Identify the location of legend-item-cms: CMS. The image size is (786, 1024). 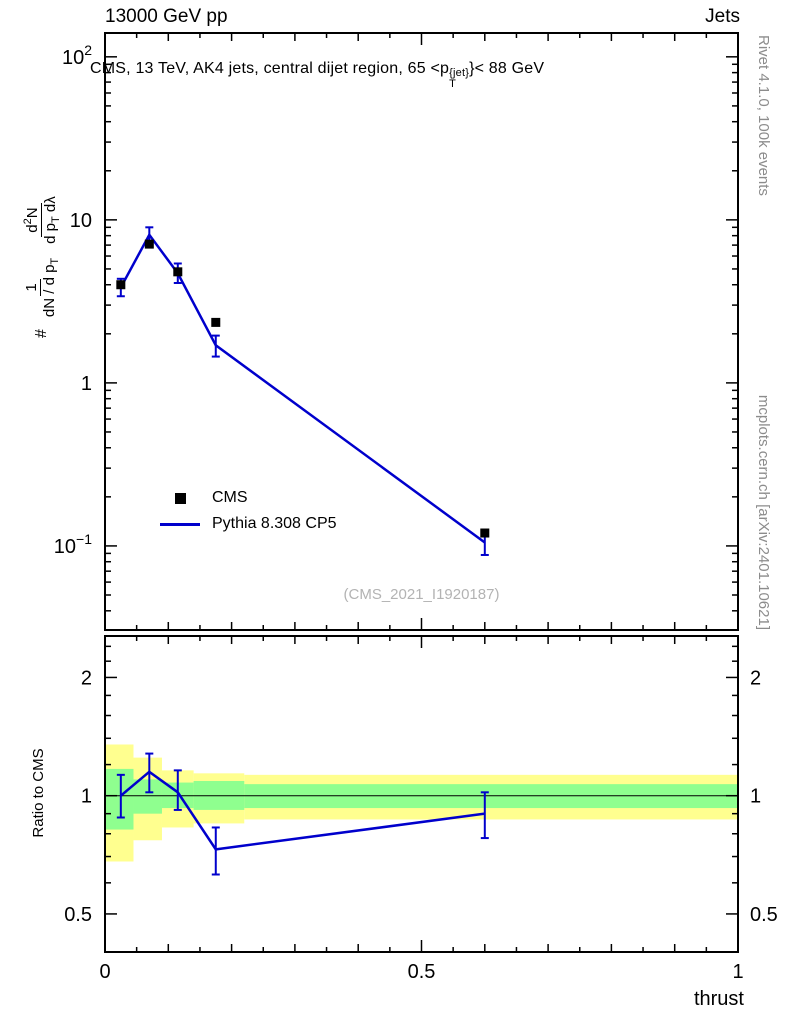
(248, 498).